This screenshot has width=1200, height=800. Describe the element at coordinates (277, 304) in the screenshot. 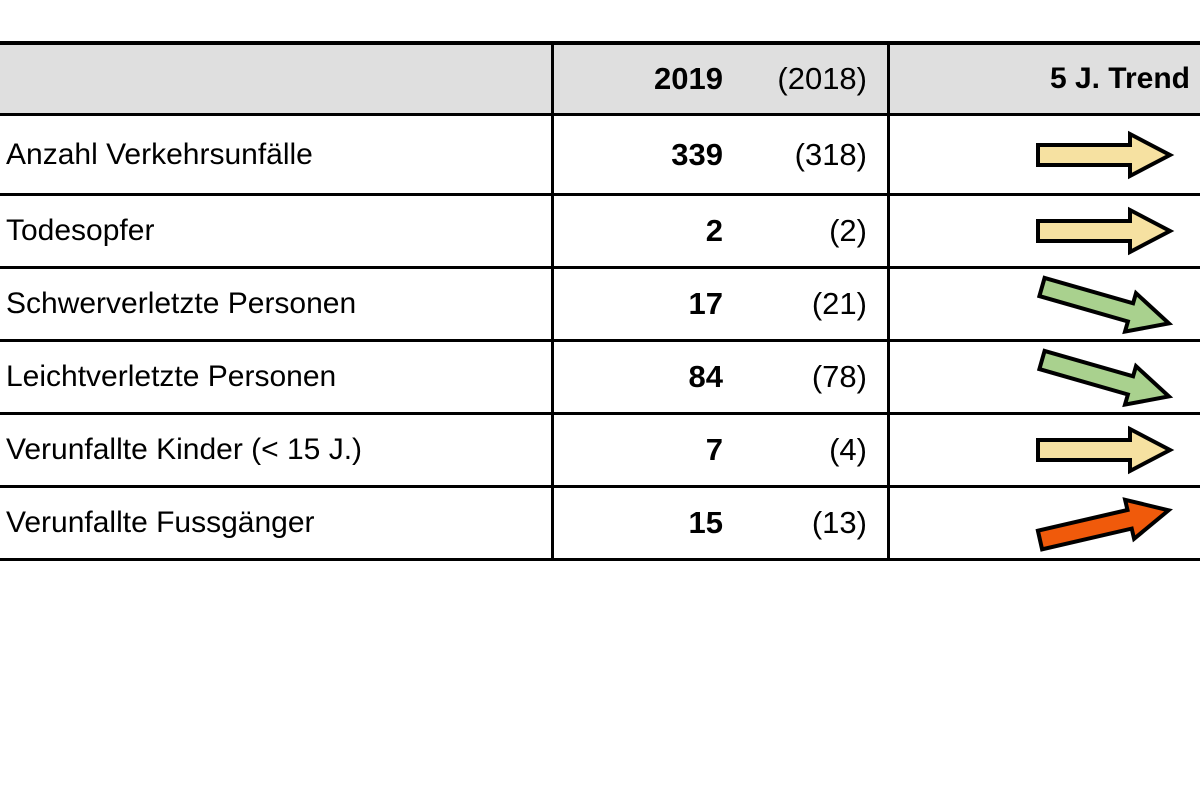

I see `row-label: Schwerverletzte Personen` at that location.